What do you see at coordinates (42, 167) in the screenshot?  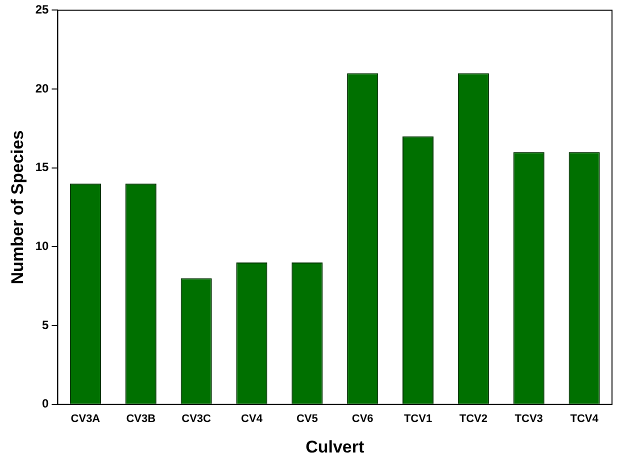 I see `y-tick-label: 15` at bounding box center [42, 167].